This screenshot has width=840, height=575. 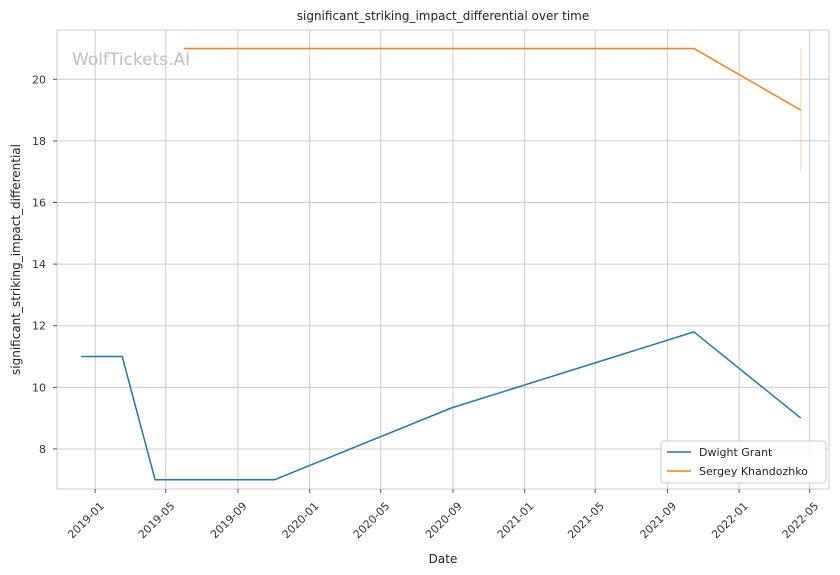 I want to click on watermark-text: WolfTickets.AI, so click(x=131, y=60).